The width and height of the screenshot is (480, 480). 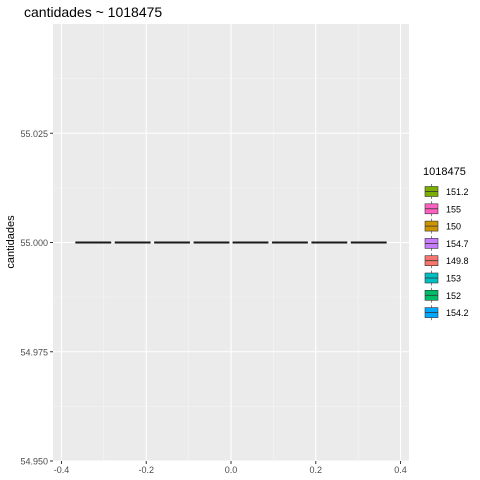 I want to click on x-axis: -0.4 -0.2 0.0 0.2 0.4, so click(x=230, y=468).